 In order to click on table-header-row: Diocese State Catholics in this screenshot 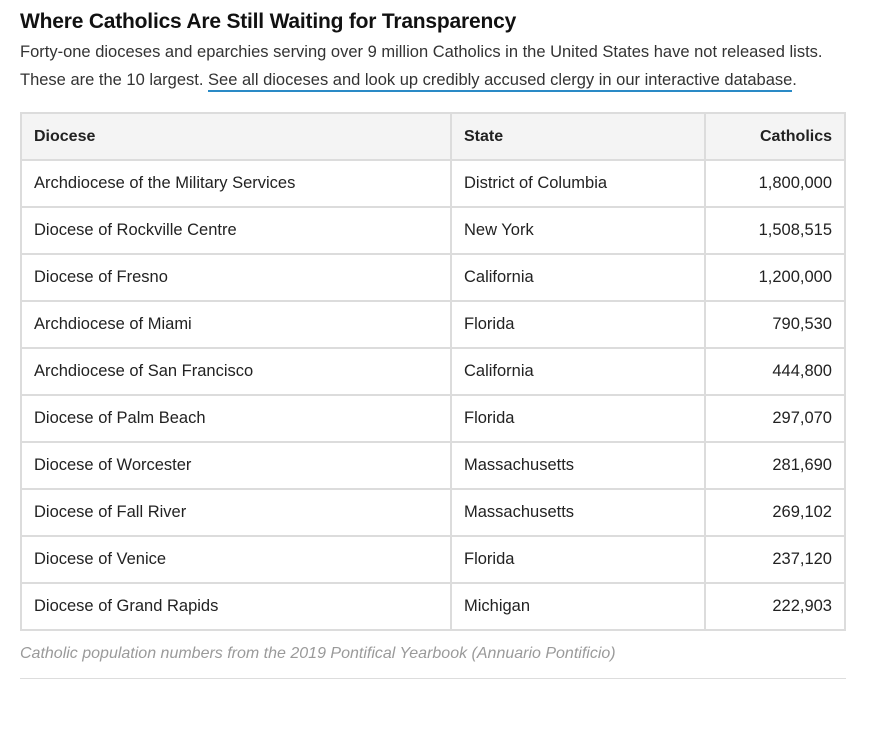, I will do `click(433, 136)`.